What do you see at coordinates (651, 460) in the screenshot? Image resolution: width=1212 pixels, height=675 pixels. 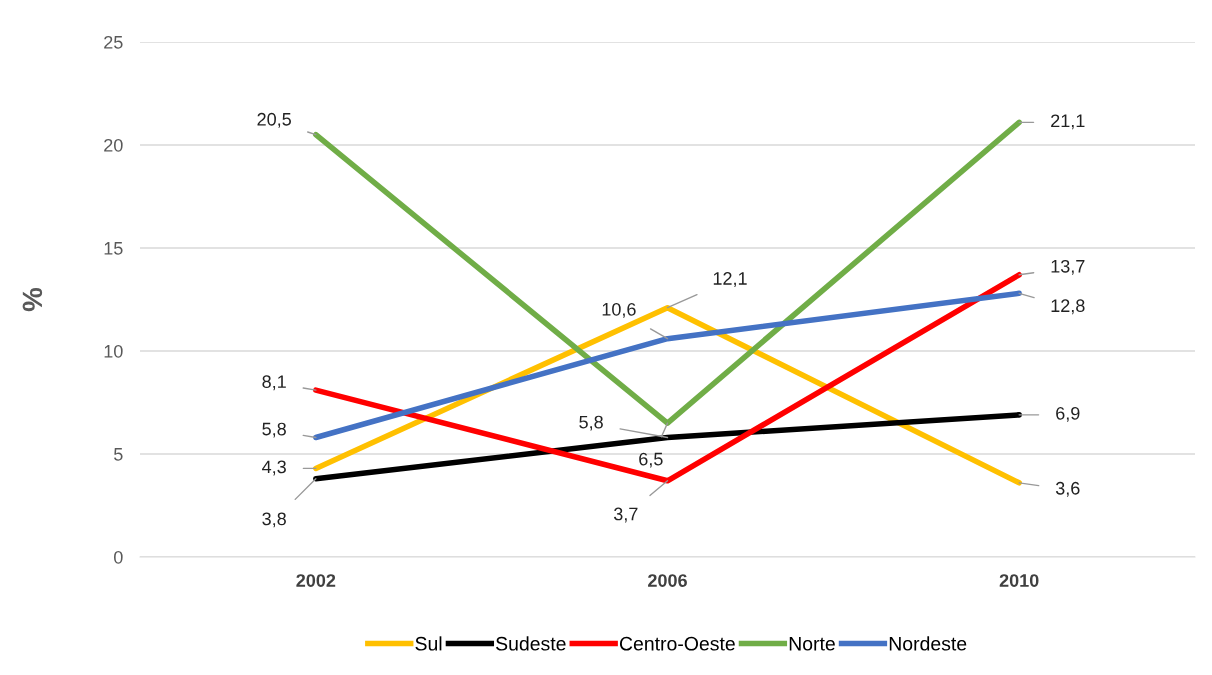 I see `data-label: 6,5` at bounding box center [651, 460].